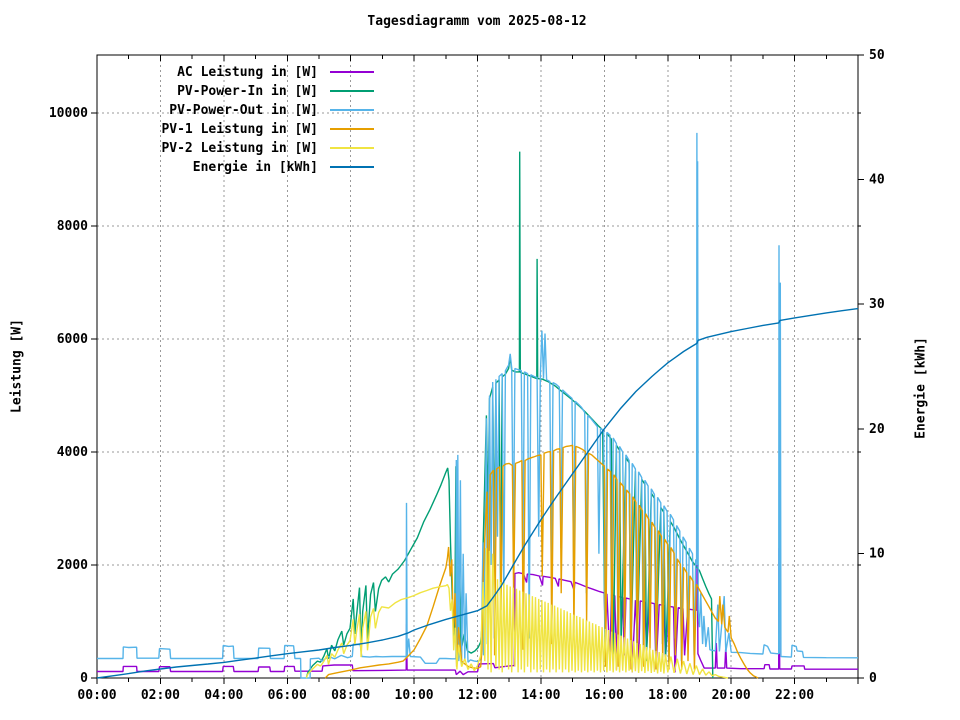 Image resolution: width=960 pixels, height=720 pixels. What do you see at coordinates (223, 695) in the screenshot?
I see `x-tick-label: 04:00` at bounding box center [223, 695].